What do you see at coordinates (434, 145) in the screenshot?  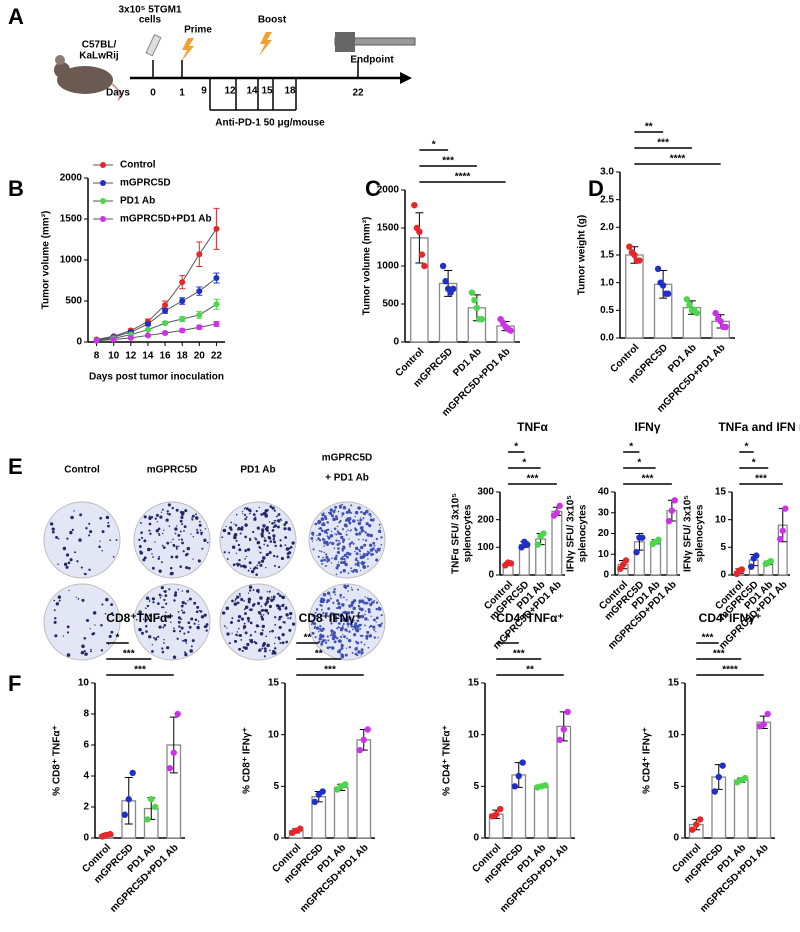 I see `significance-label: *` at bounding box center [434, 145].